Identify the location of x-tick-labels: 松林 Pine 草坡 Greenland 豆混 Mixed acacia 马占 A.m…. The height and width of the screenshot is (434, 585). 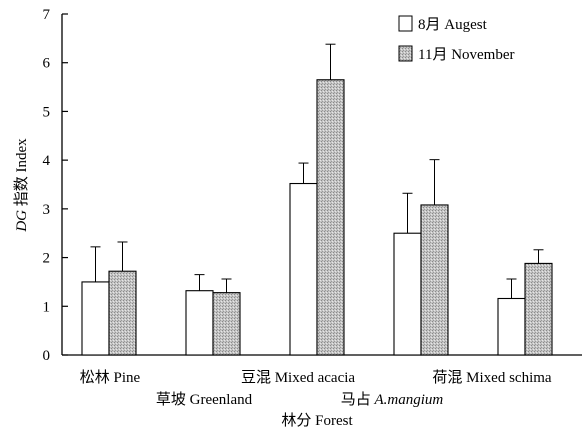
(316, 388).